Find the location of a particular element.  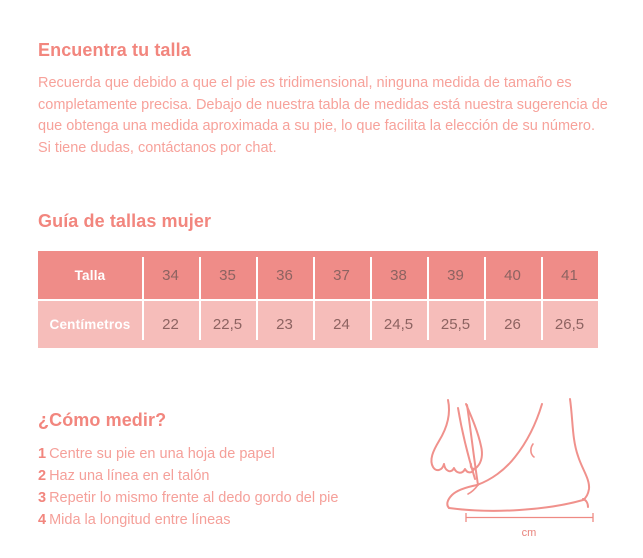

cm-cell: 26 is located at coordinates (512, 324).